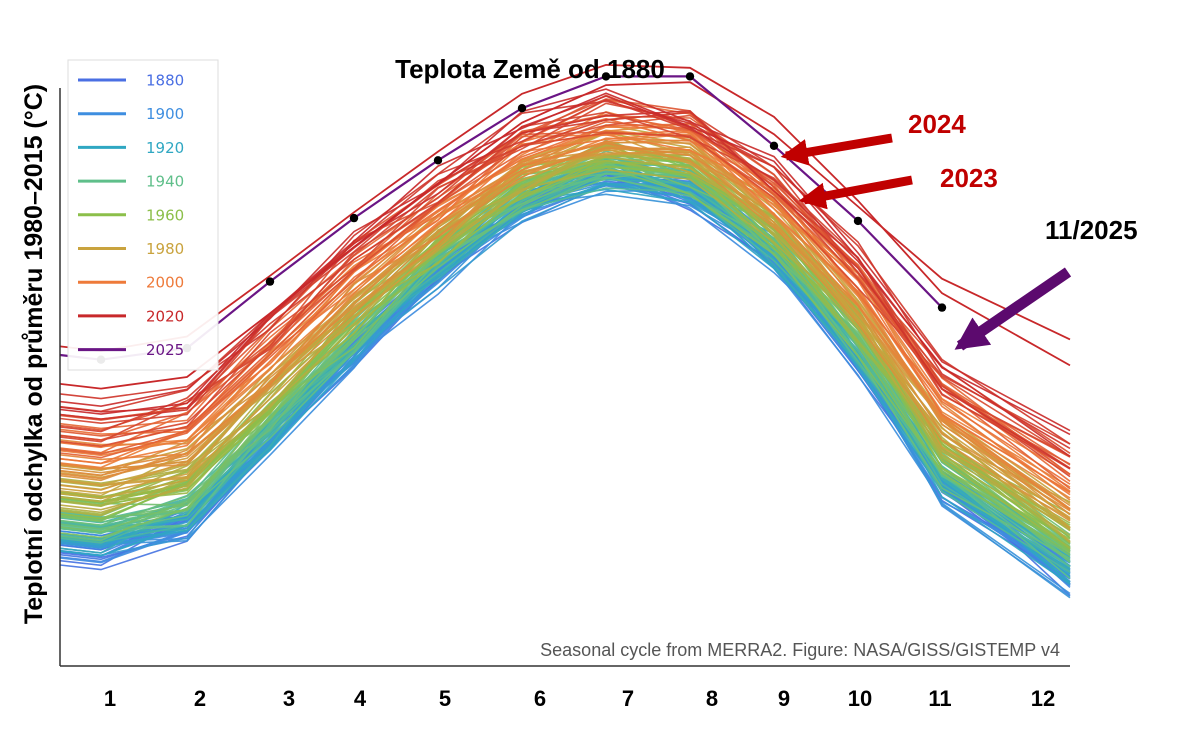  I want to click on legend-label-1980: 1980, so click(165, 249).